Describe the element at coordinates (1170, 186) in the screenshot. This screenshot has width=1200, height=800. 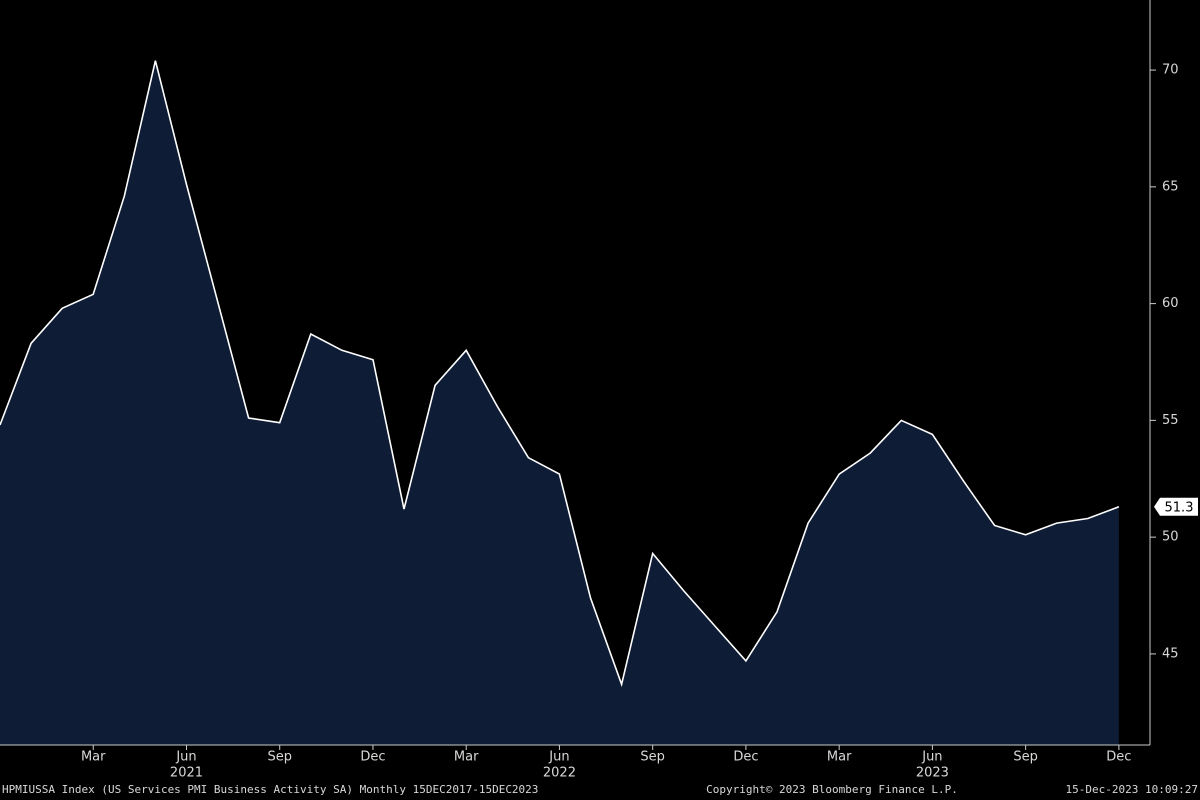
I see `y-tick-label: 65` at that location.